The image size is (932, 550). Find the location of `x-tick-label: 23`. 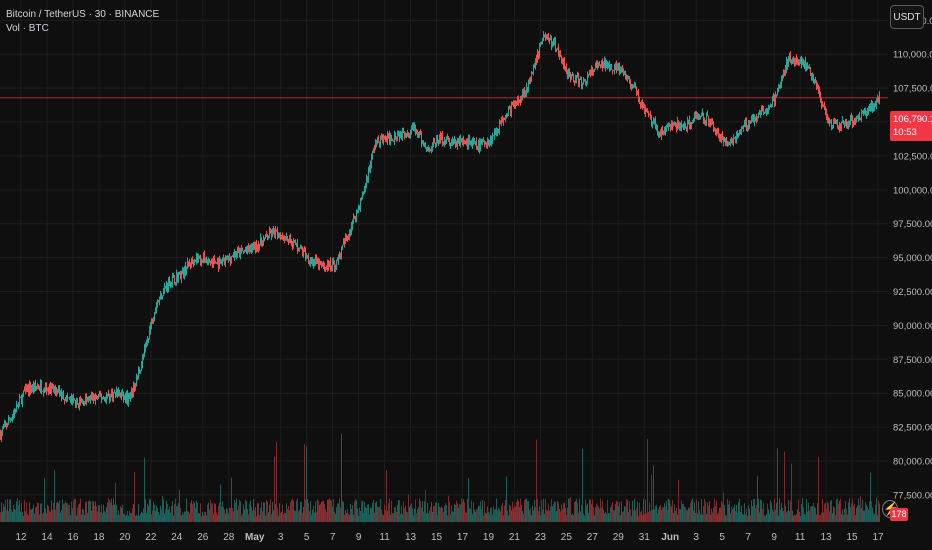

x-tick-label: 23 is located at coordinates (541, 537).